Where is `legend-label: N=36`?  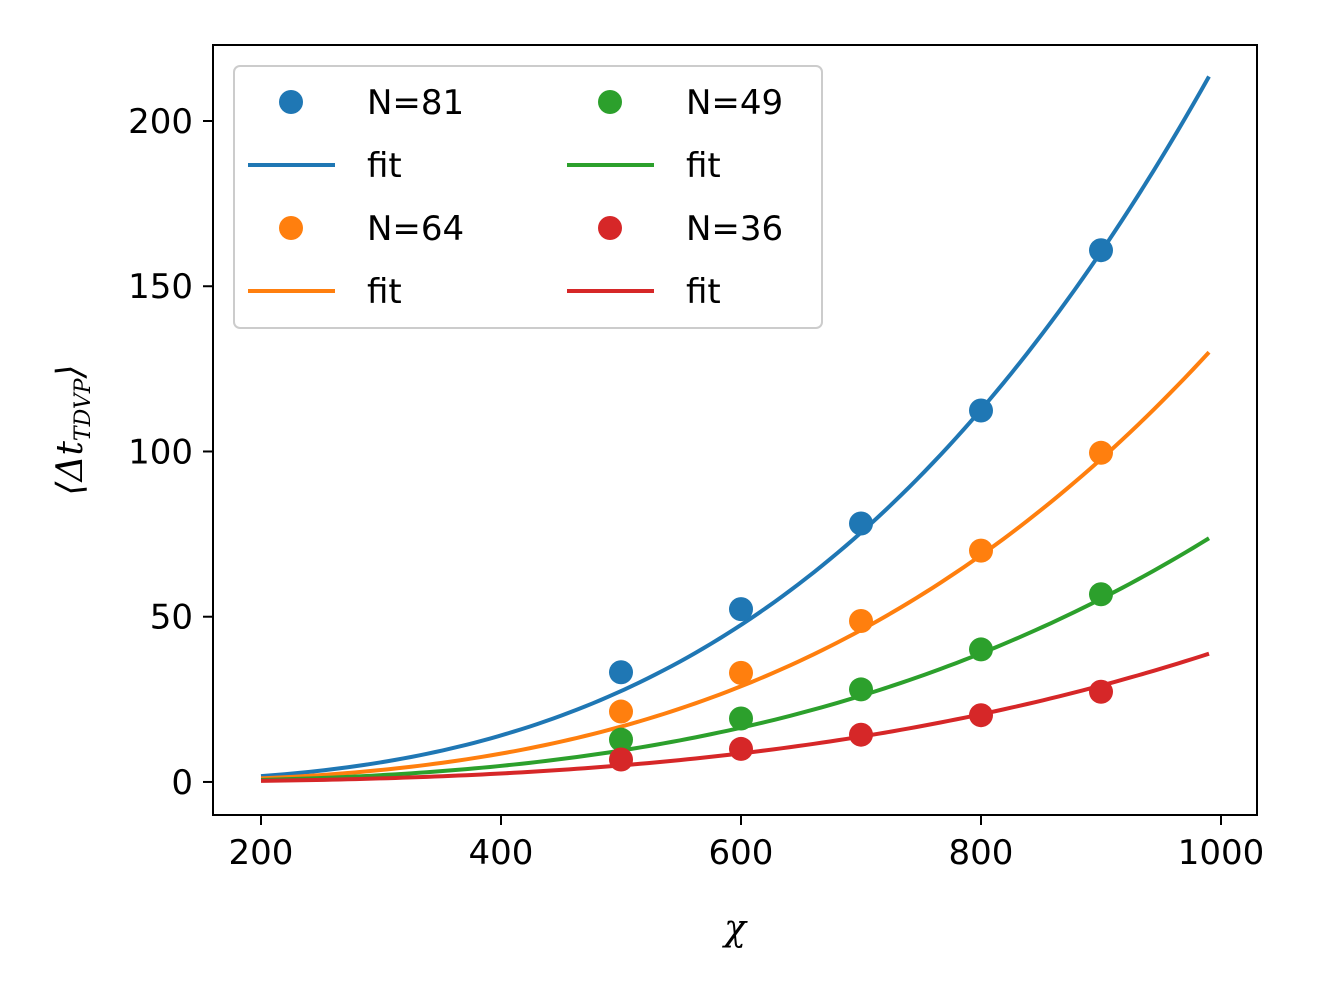 legend-label: N=36 is located at coordinates (734, 229).